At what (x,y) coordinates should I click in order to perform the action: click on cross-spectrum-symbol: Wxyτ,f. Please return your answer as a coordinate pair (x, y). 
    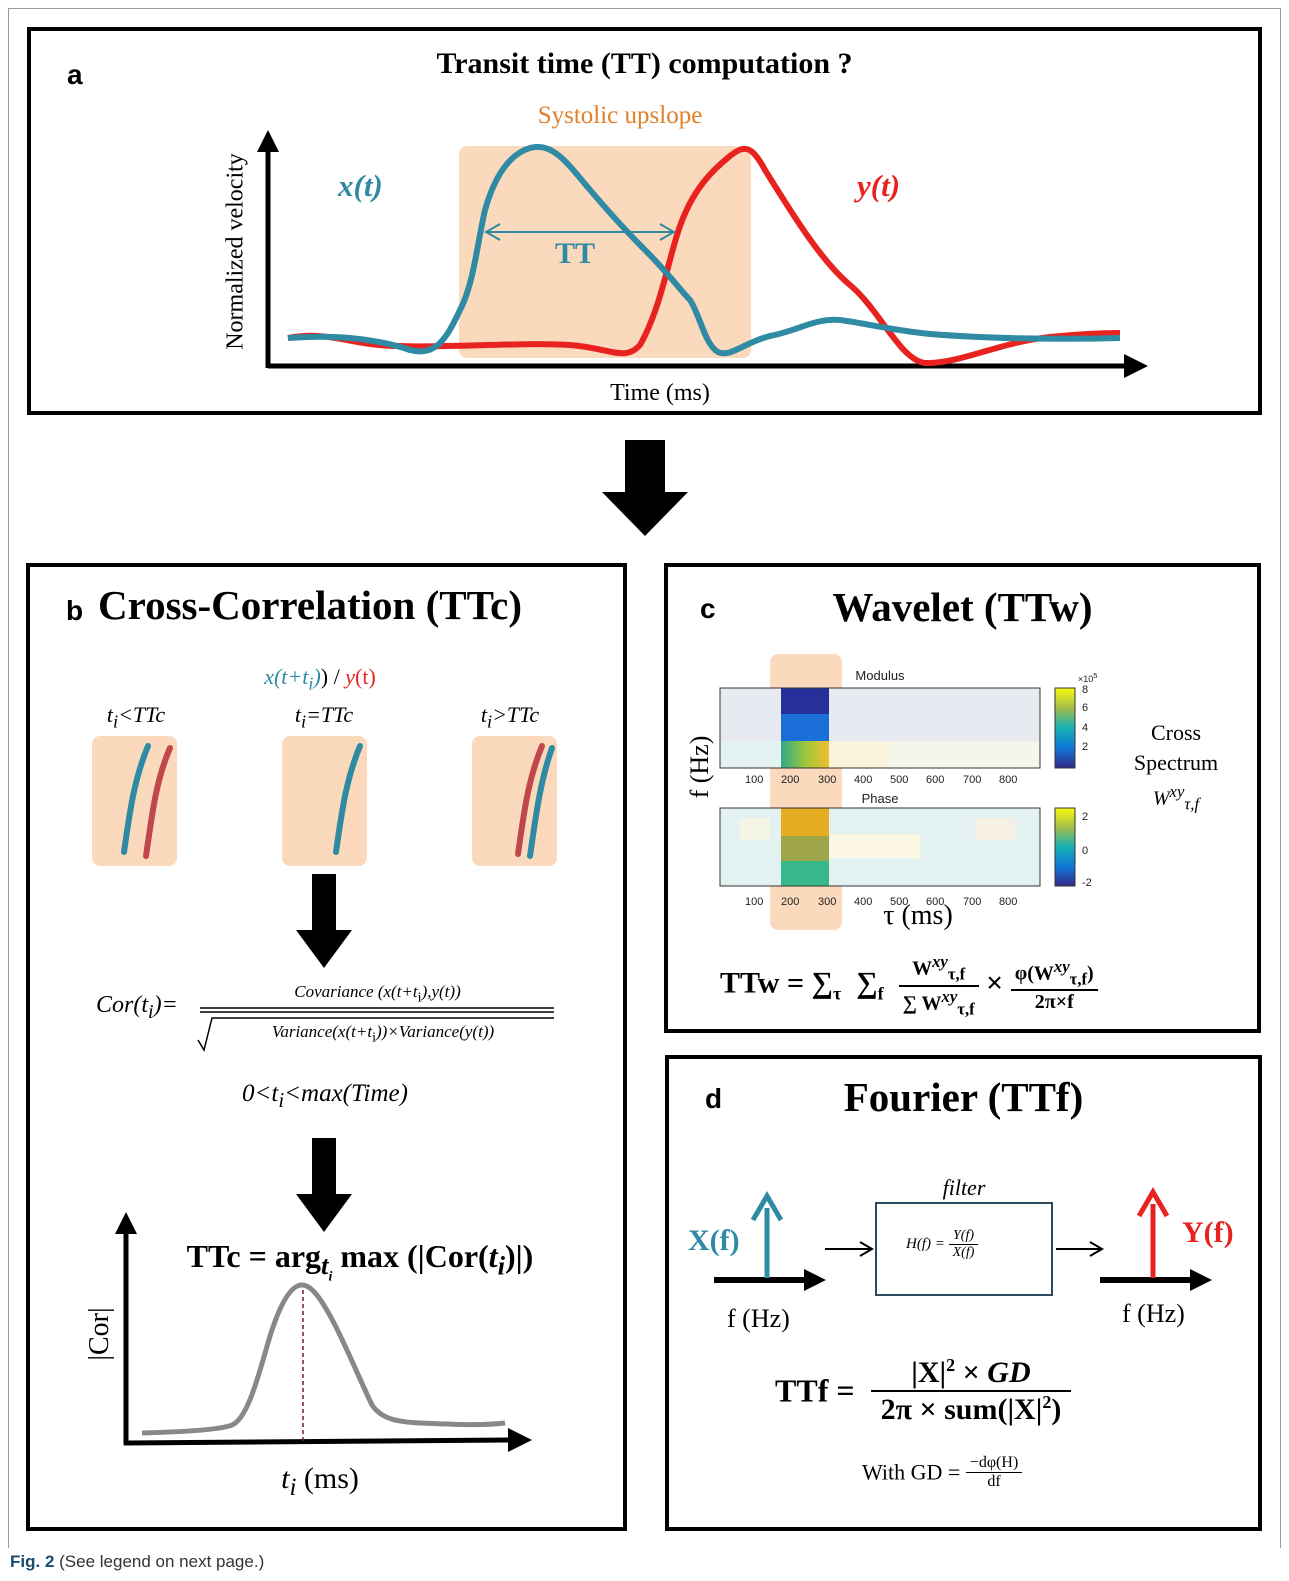
    Looking at the image, I should click on (1176, 798).